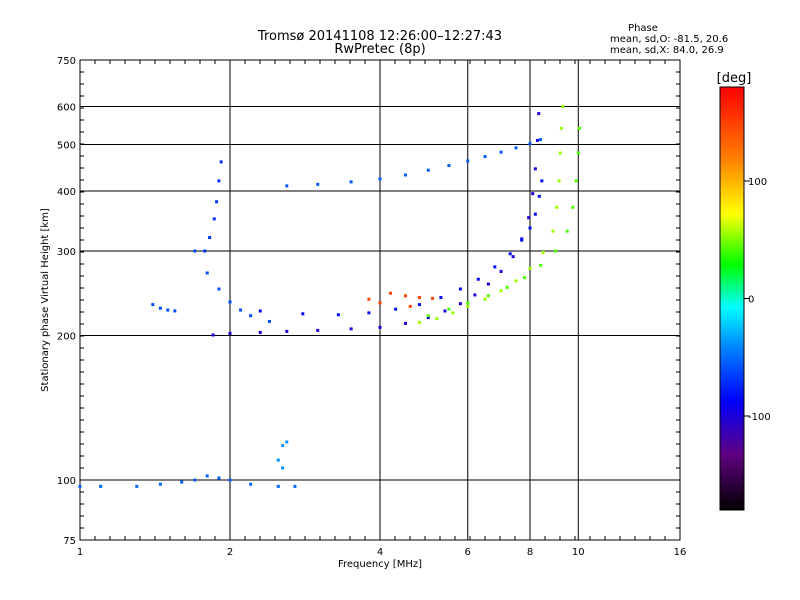  Describe the element at coordinates (759, 417) in the screenshot. I see `colorbar-tick-label: -100` at that location.